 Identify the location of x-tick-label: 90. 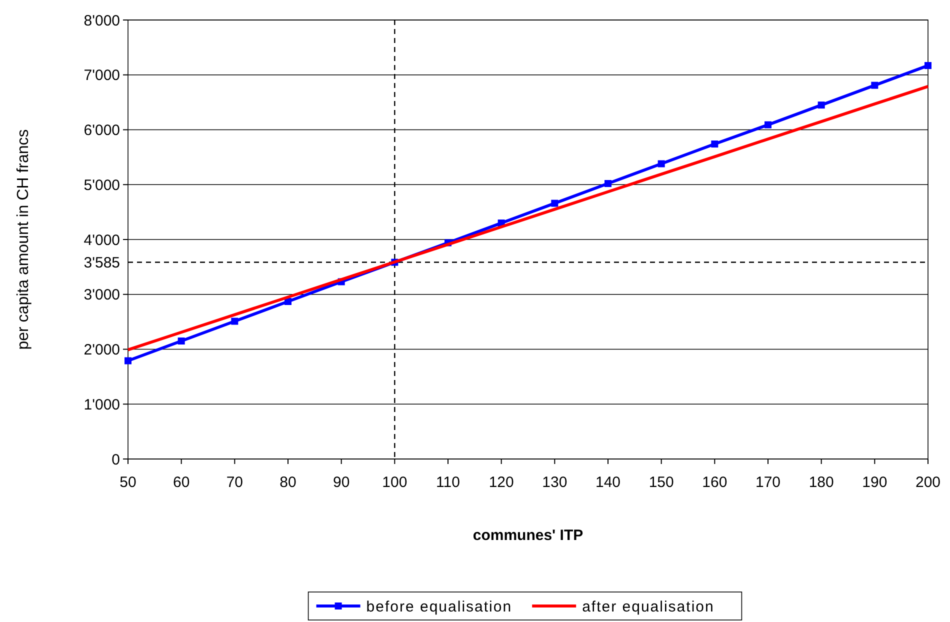
(341, 482).